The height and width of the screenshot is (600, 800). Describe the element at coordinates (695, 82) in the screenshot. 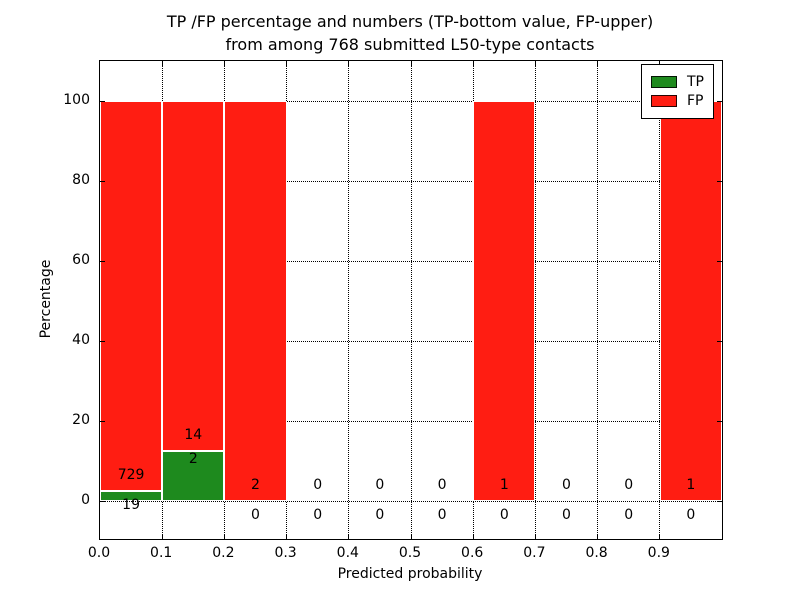

I see `legend-label-tp: TP` at that location.